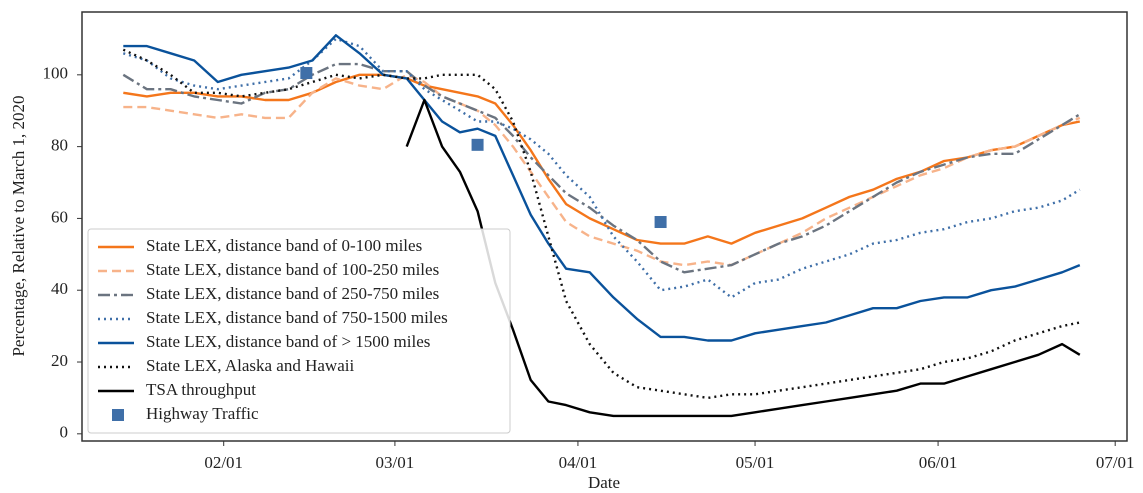  What do you see at coordinates (64, 432) in the screenshot?
I see `y-tick-label: 0` at bounding box center [64, 432].